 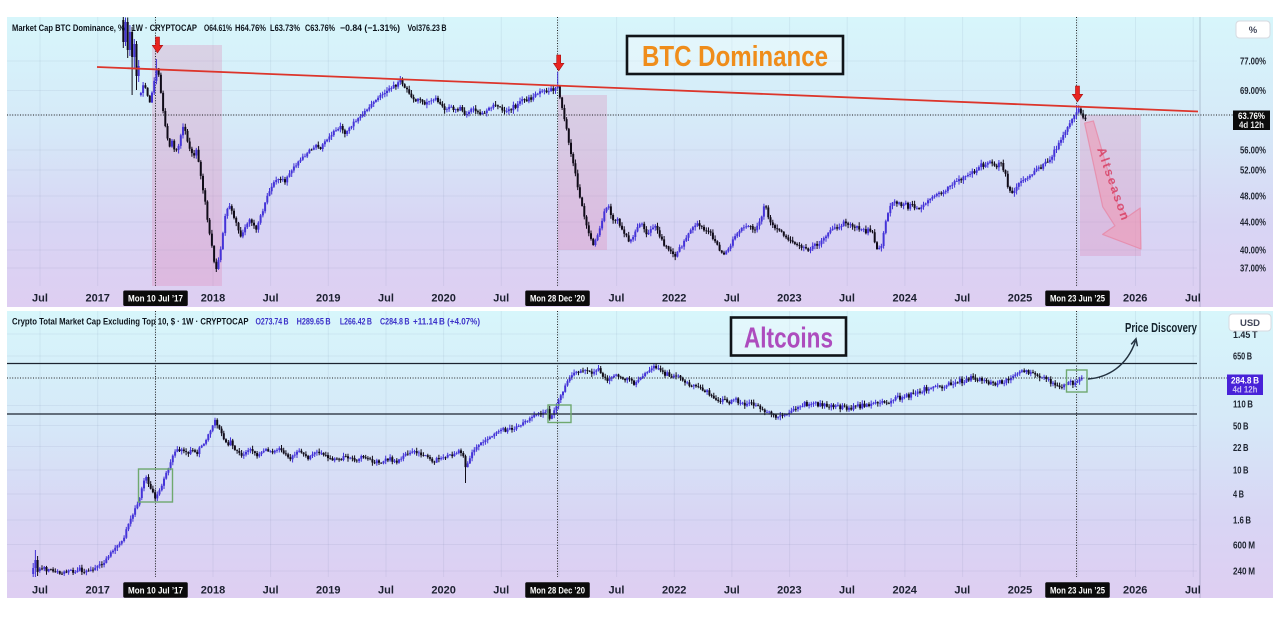 What do you see at coordinates (1253, 62) in the screenshot?
I see `svg-text: 77.00%` at bounding box center [1253, 62].